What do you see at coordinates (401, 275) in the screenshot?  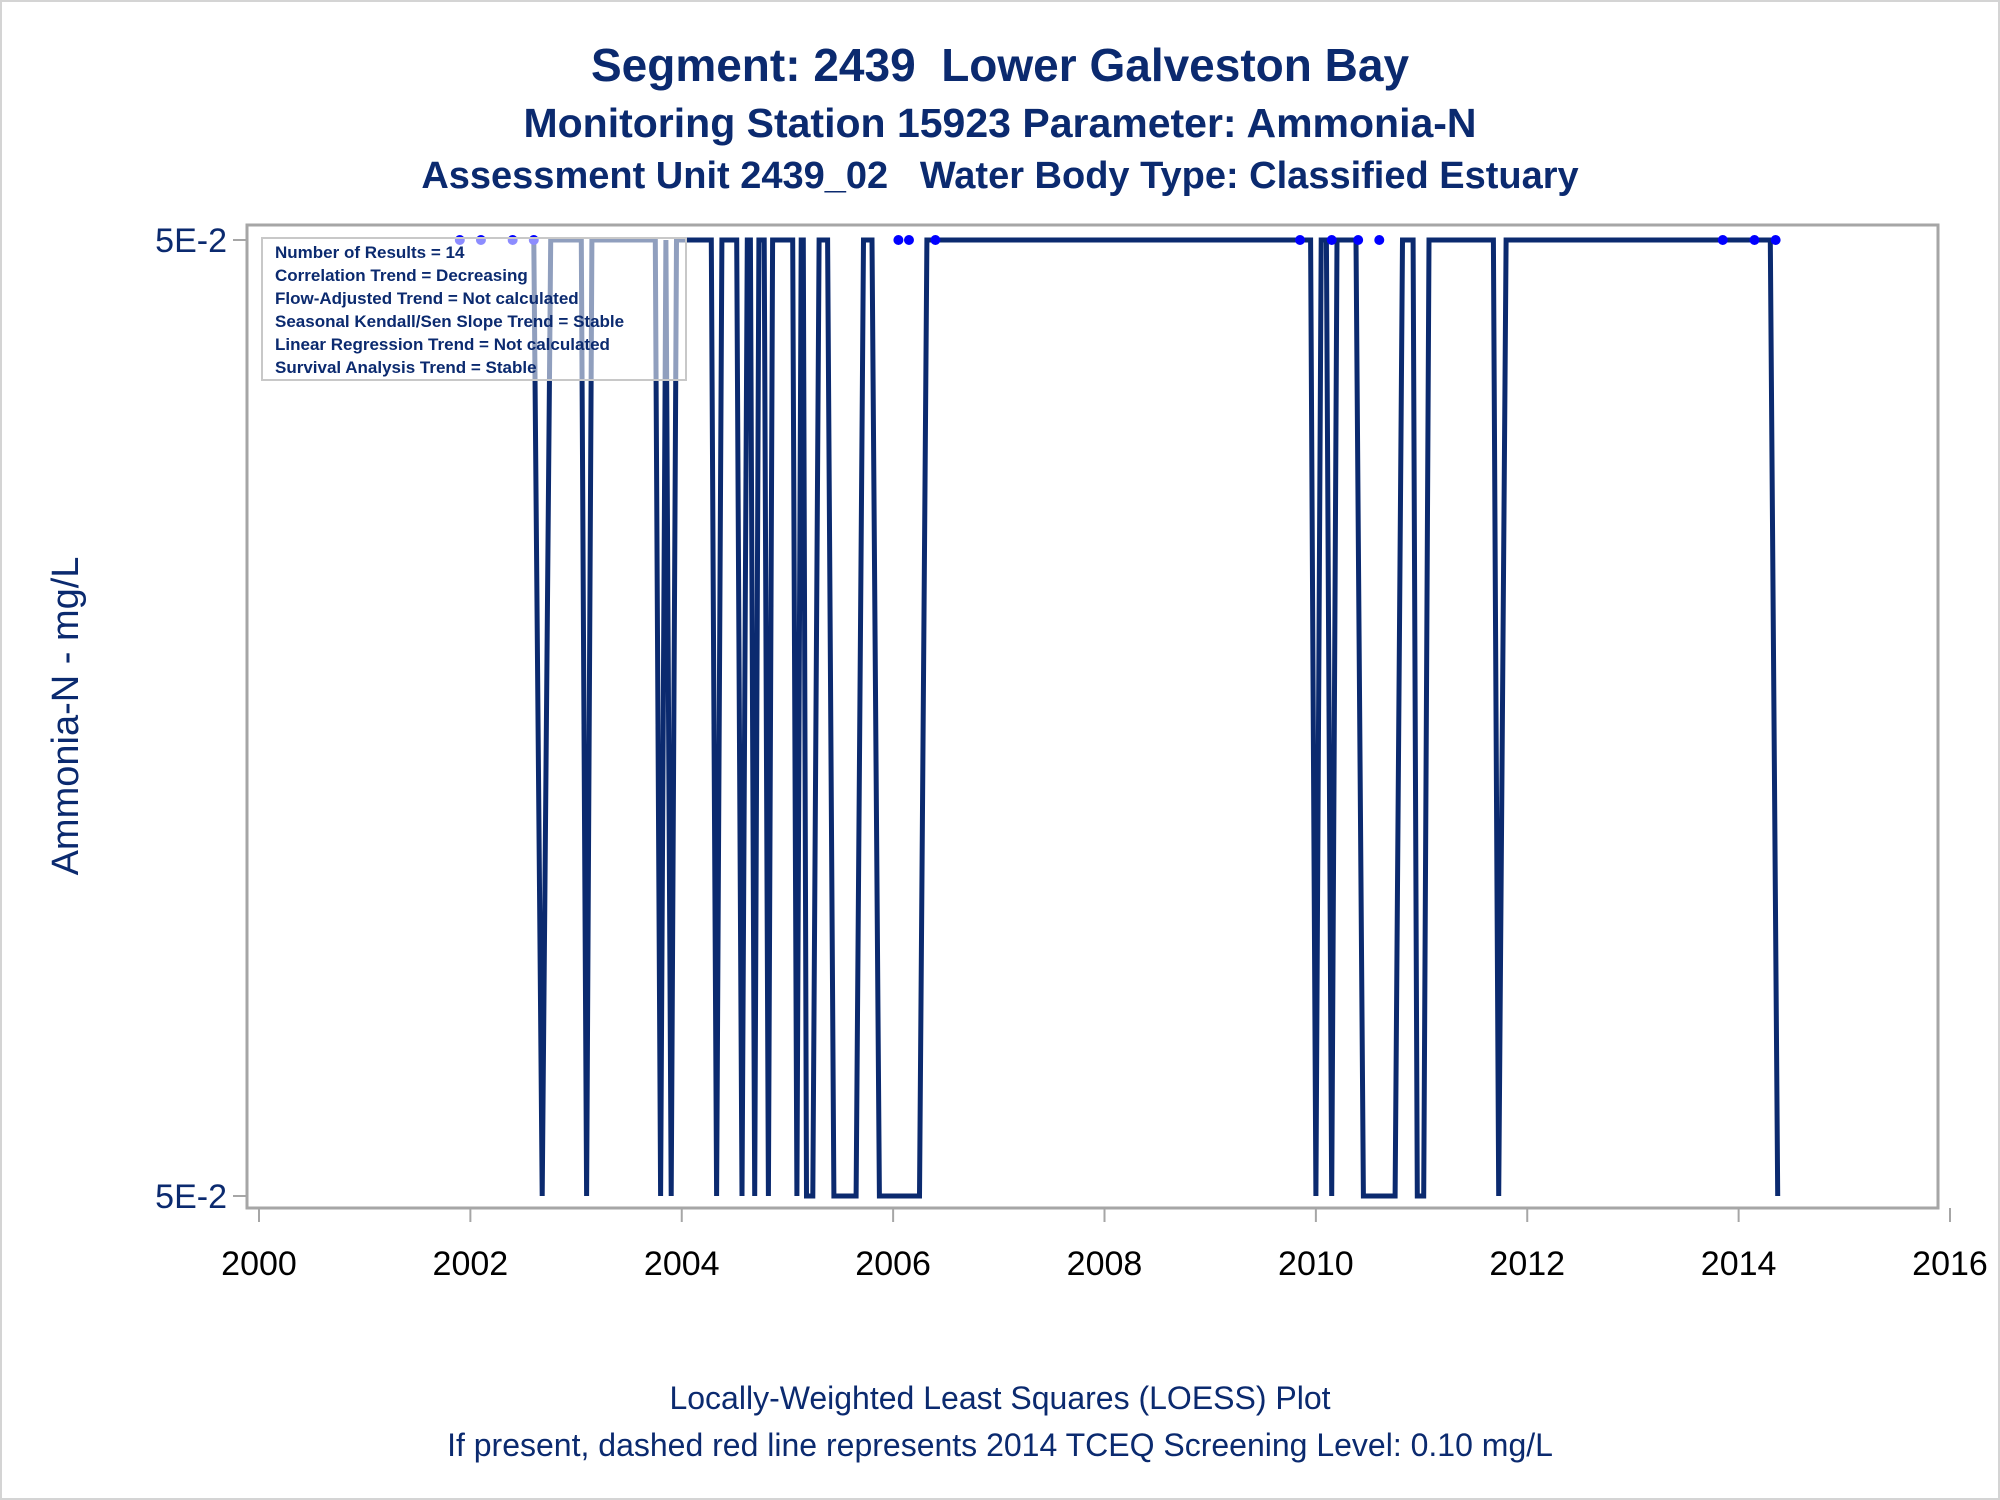 I see `stats-line: Correlation Trend = Decreasing` at bounding box center [401, 275].